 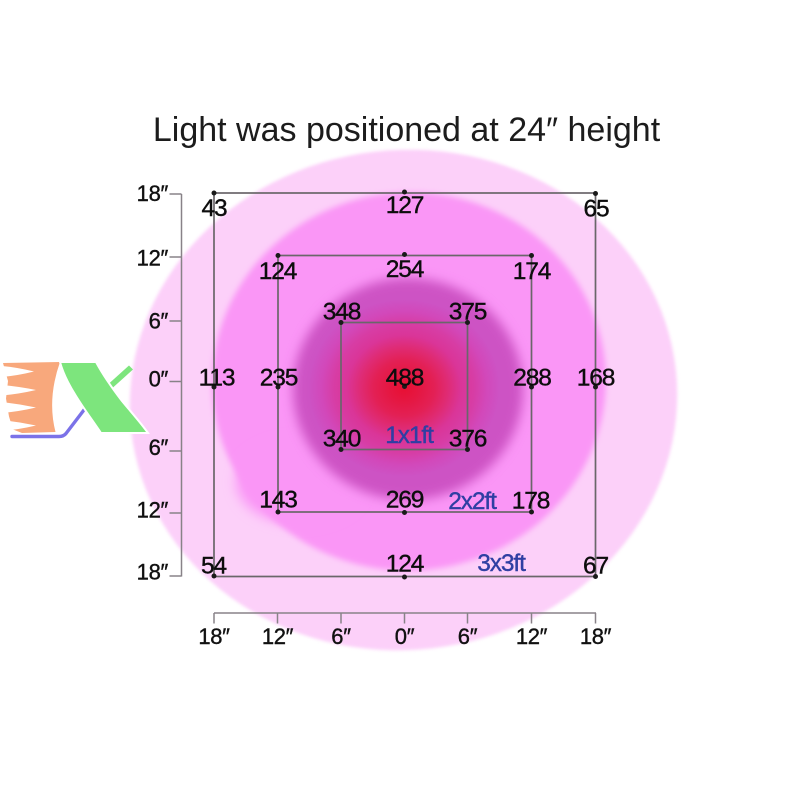 I want to click on svg-text: 254, so click(x=405, y=269).